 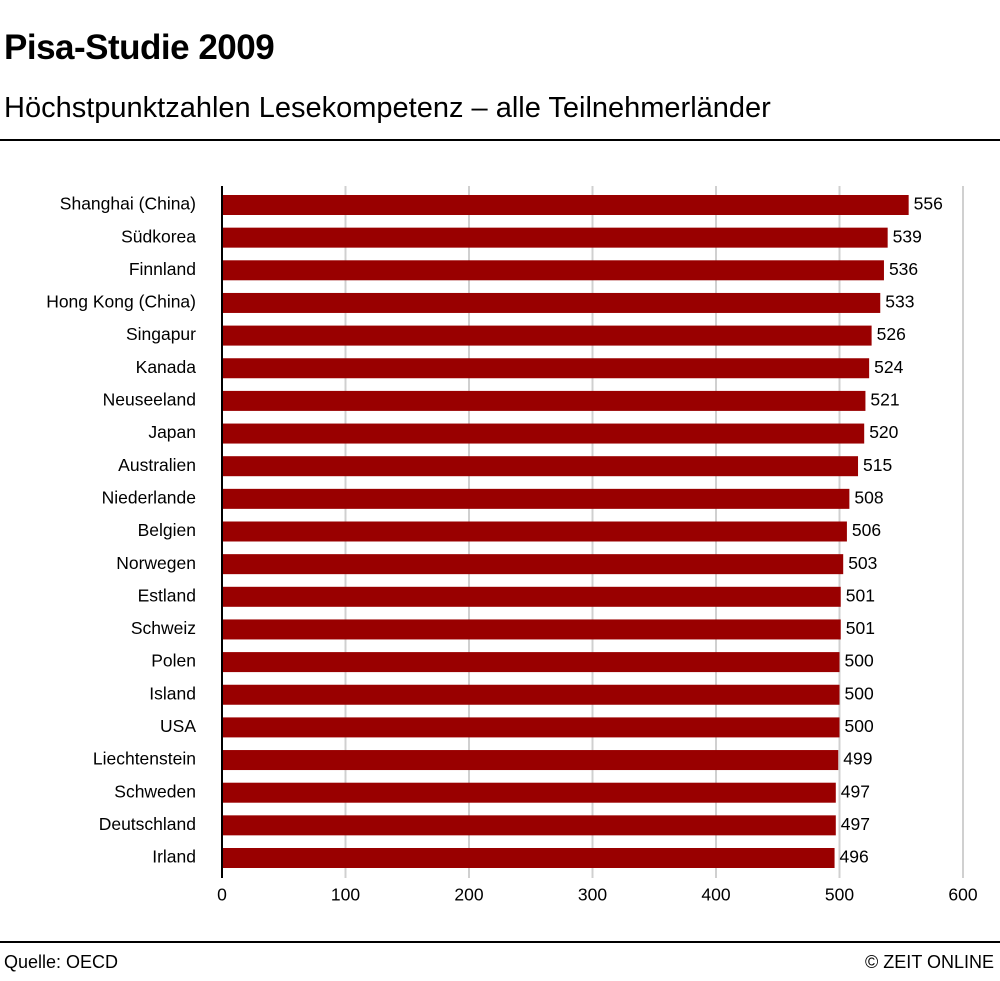 What do you see at coordinates (903, 269) in the screenshot?
I see `value-label: 536` at bounding box center [903, 269].